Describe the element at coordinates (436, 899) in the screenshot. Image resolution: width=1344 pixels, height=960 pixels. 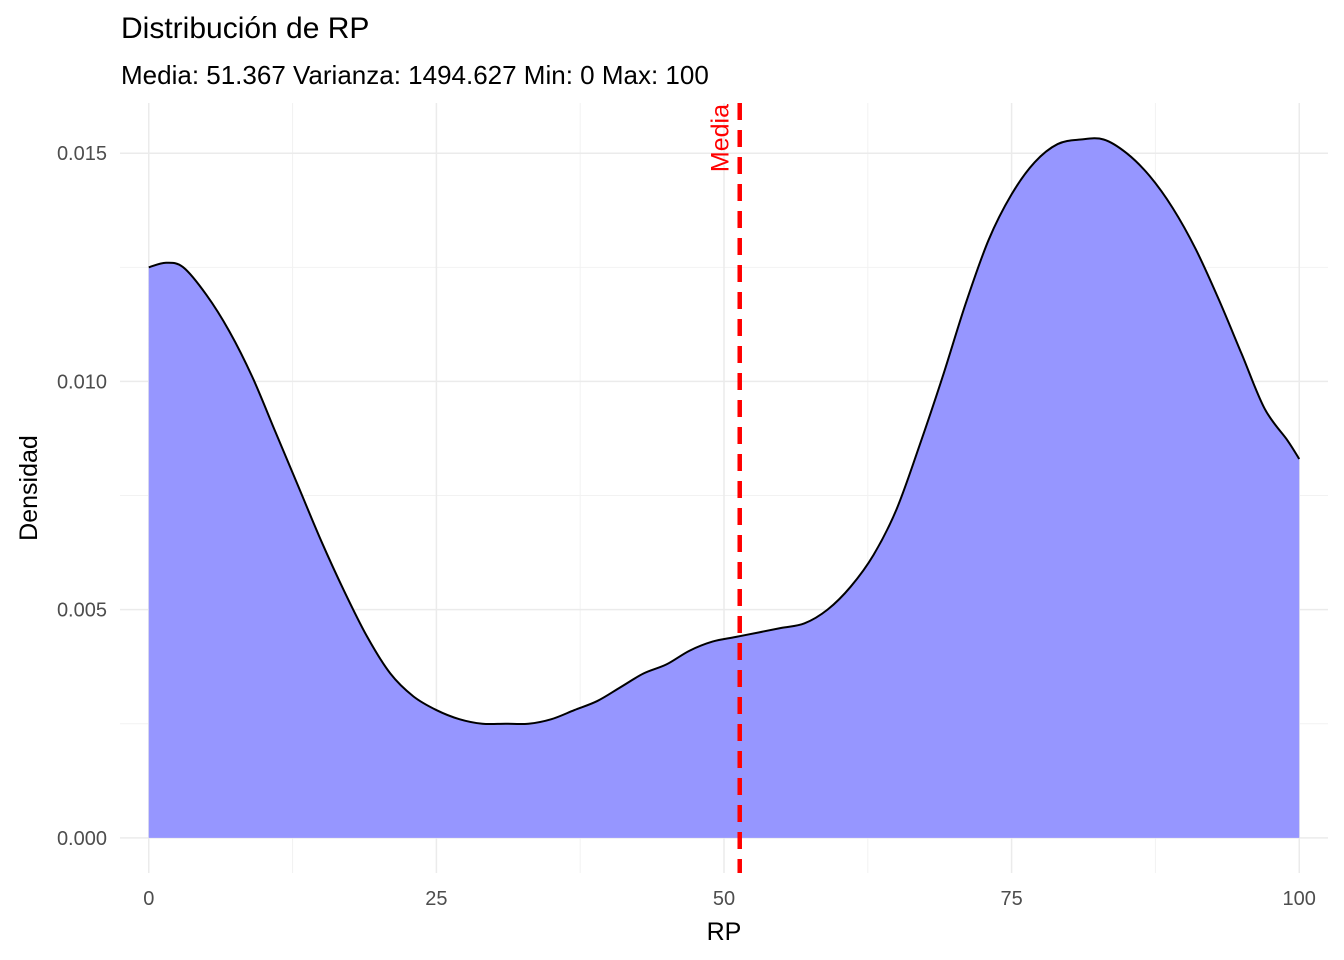
I see `x-tick-label: 25` at that location.